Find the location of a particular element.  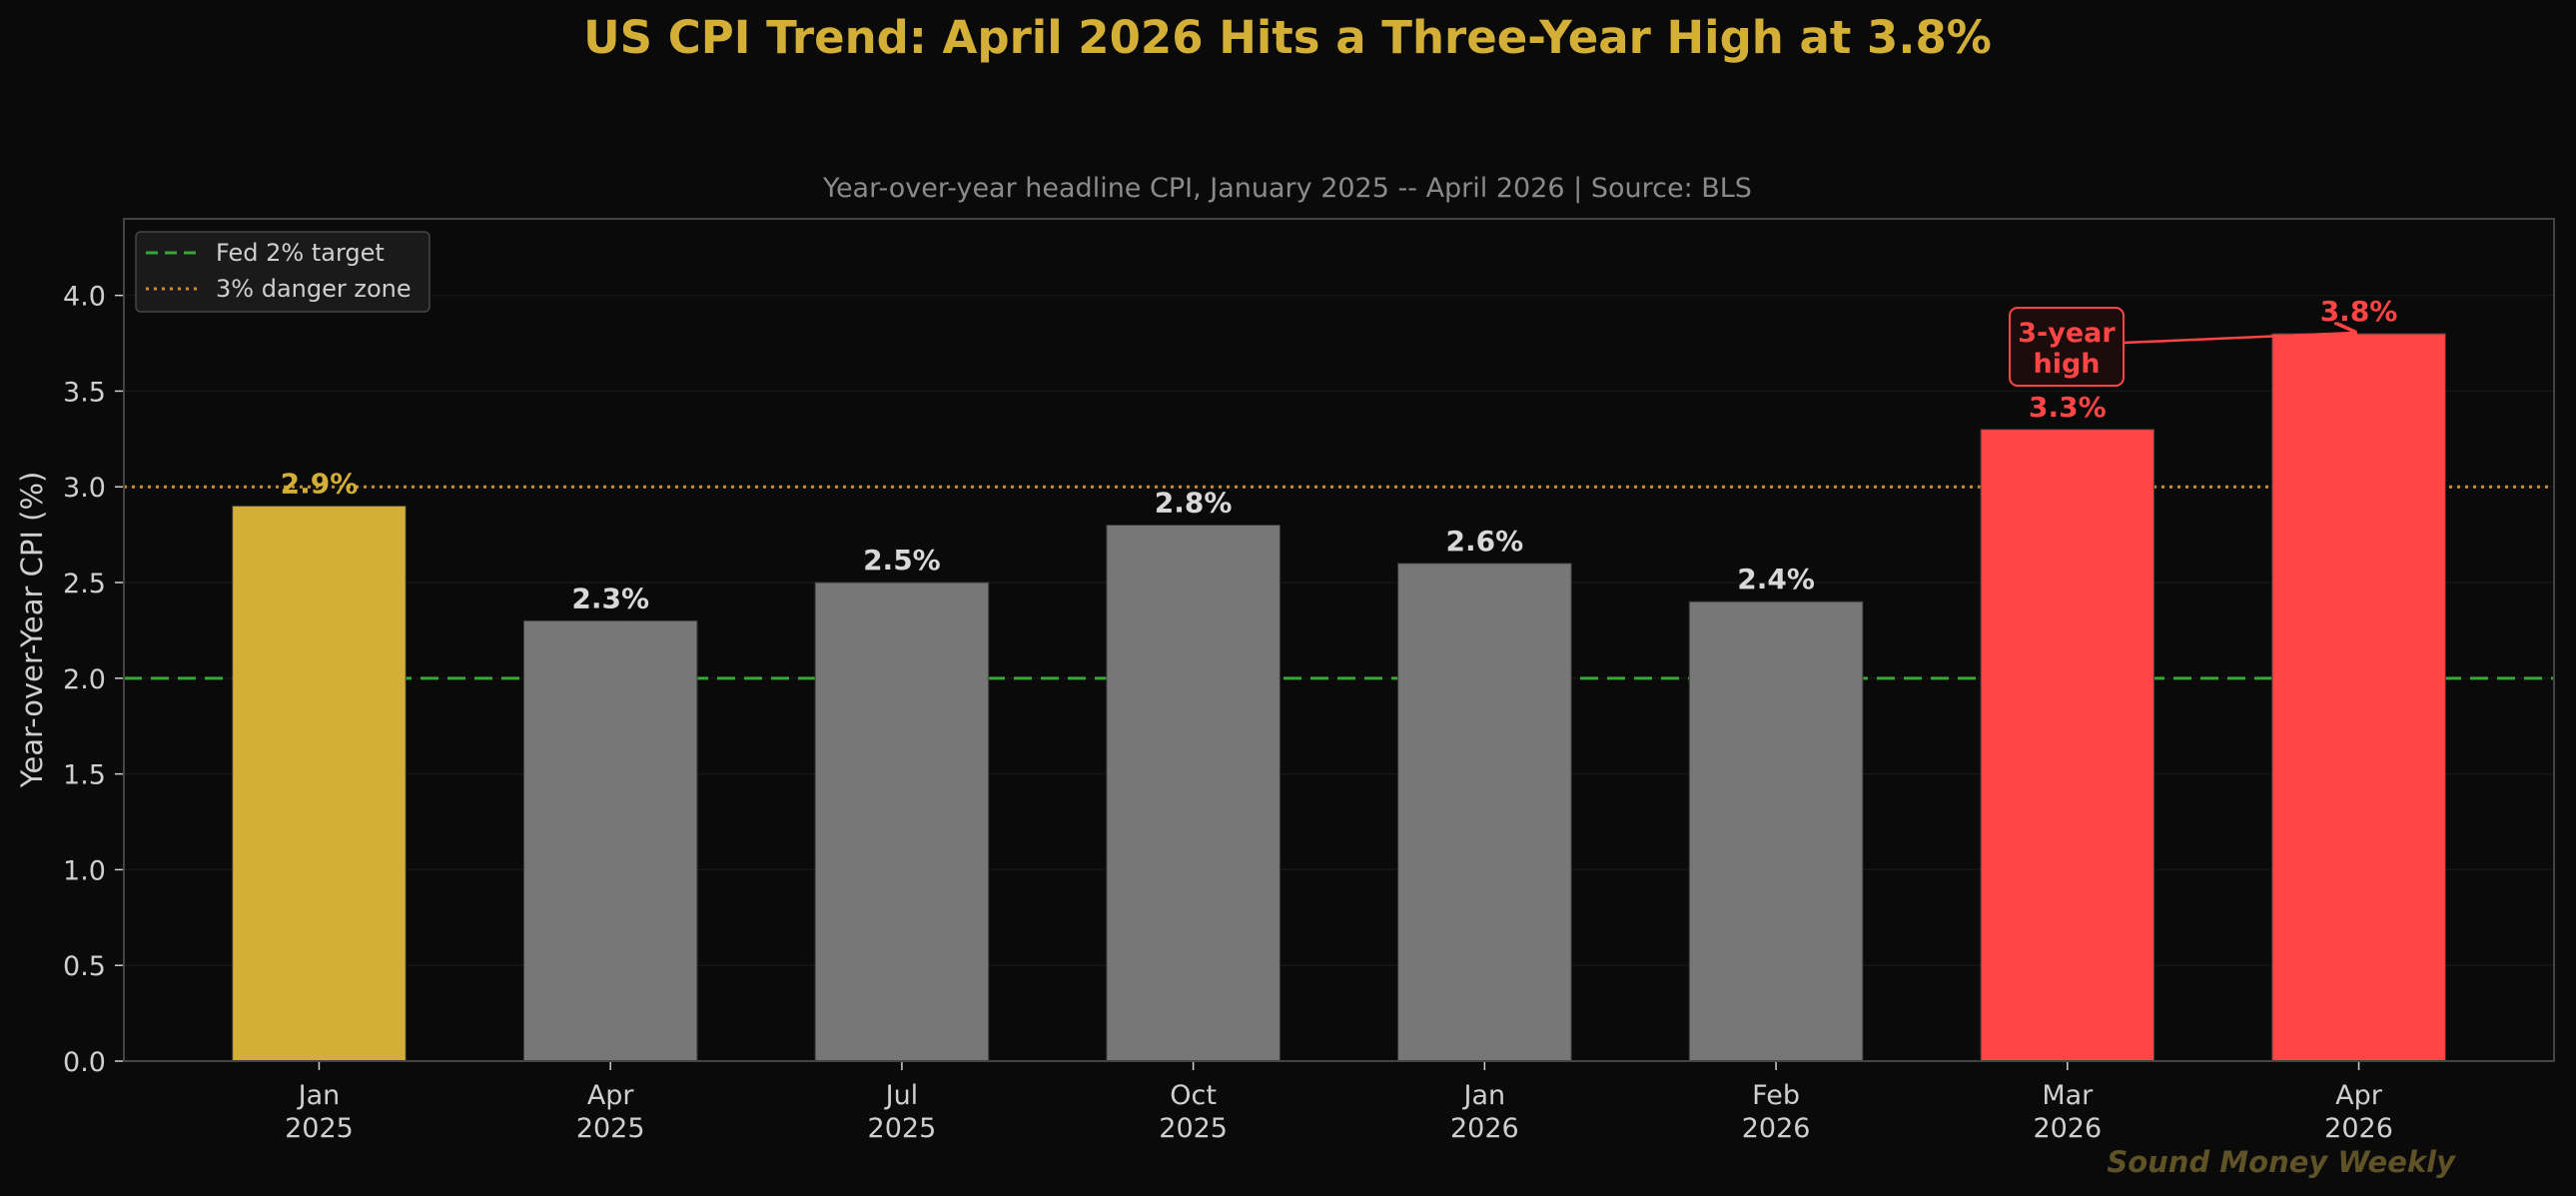

legend-box is located at coordinates (282, 272).